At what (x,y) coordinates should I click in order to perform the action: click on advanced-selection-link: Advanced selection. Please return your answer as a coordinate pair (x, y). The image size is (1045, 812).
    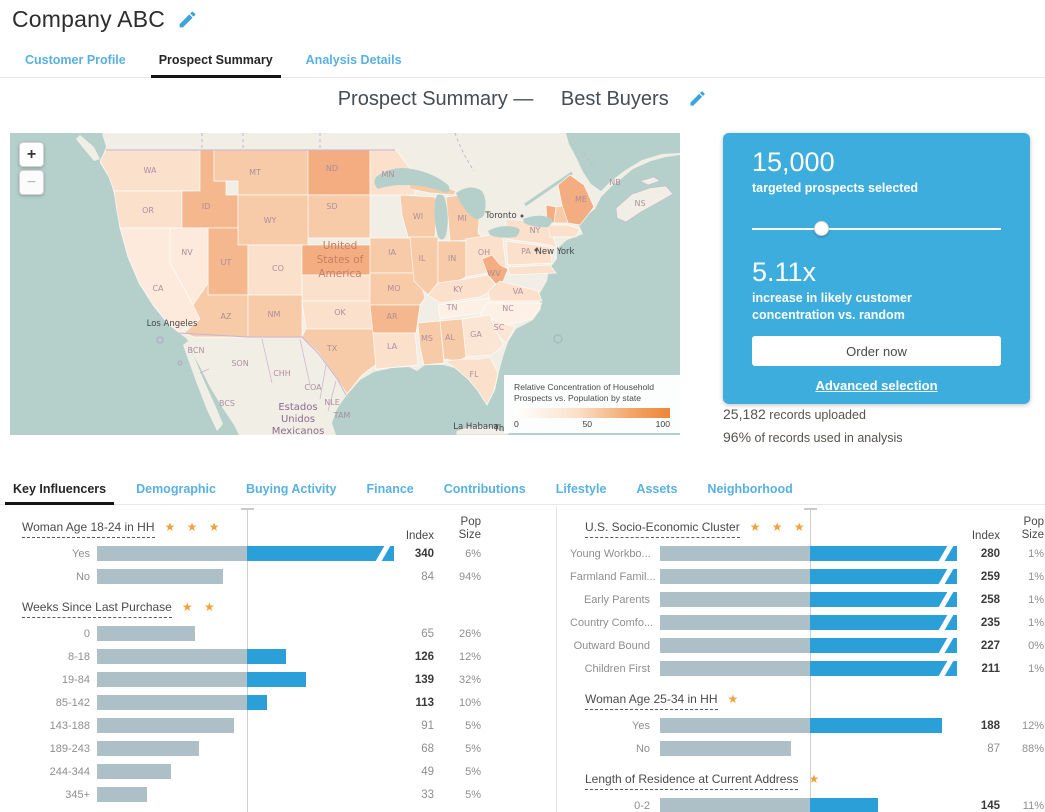
    Looking at the image, I should click on (876, 385).